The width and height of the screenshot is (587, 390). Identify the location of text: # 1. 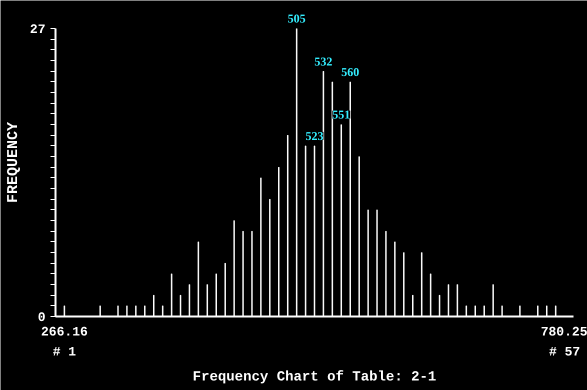
(64, 352).